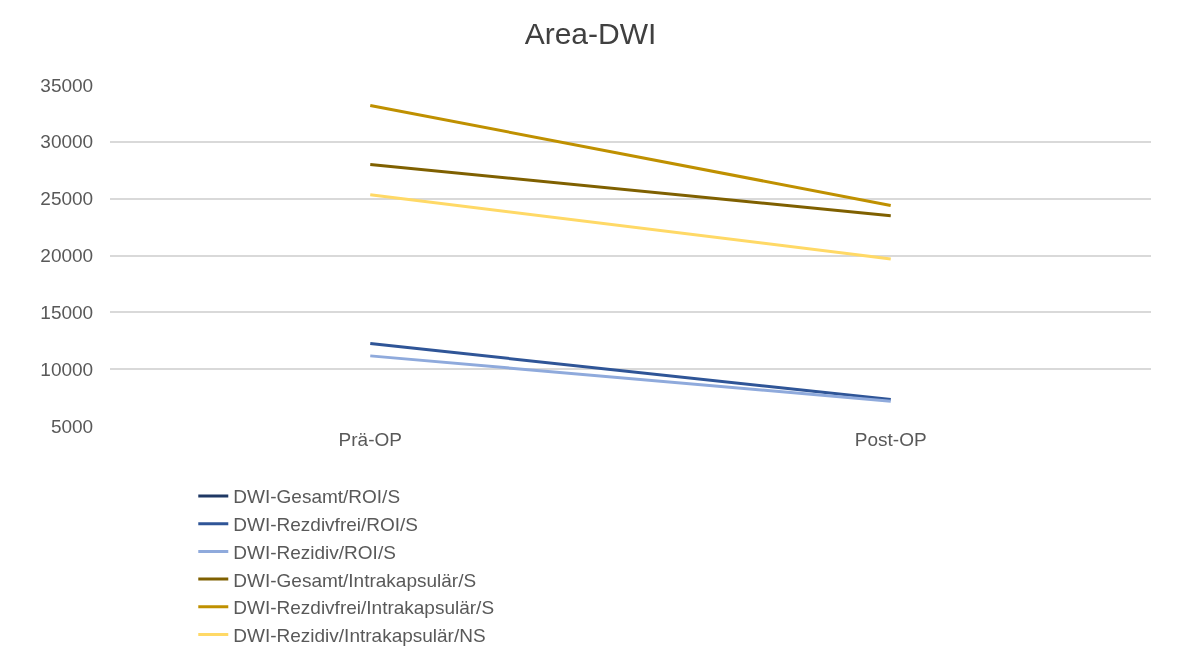  What do you see at coordinates (317, 497) in the screenshot?
I see `legend-label: DWI-Gesamt/ROI/S` at bounding box center [317, 497].